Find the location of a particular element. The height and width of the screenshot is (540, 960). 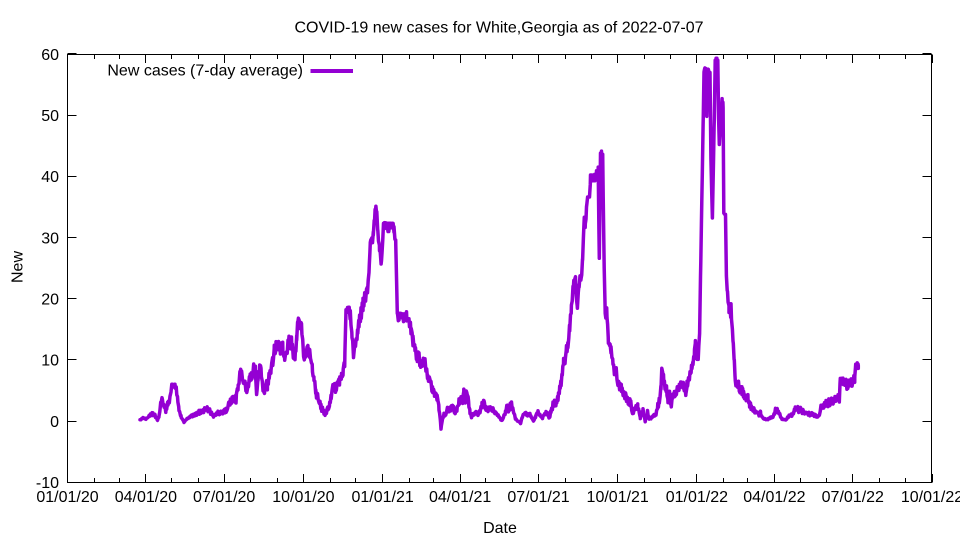

svg-text: 10/01/22 is located at coordinates (930, 497).